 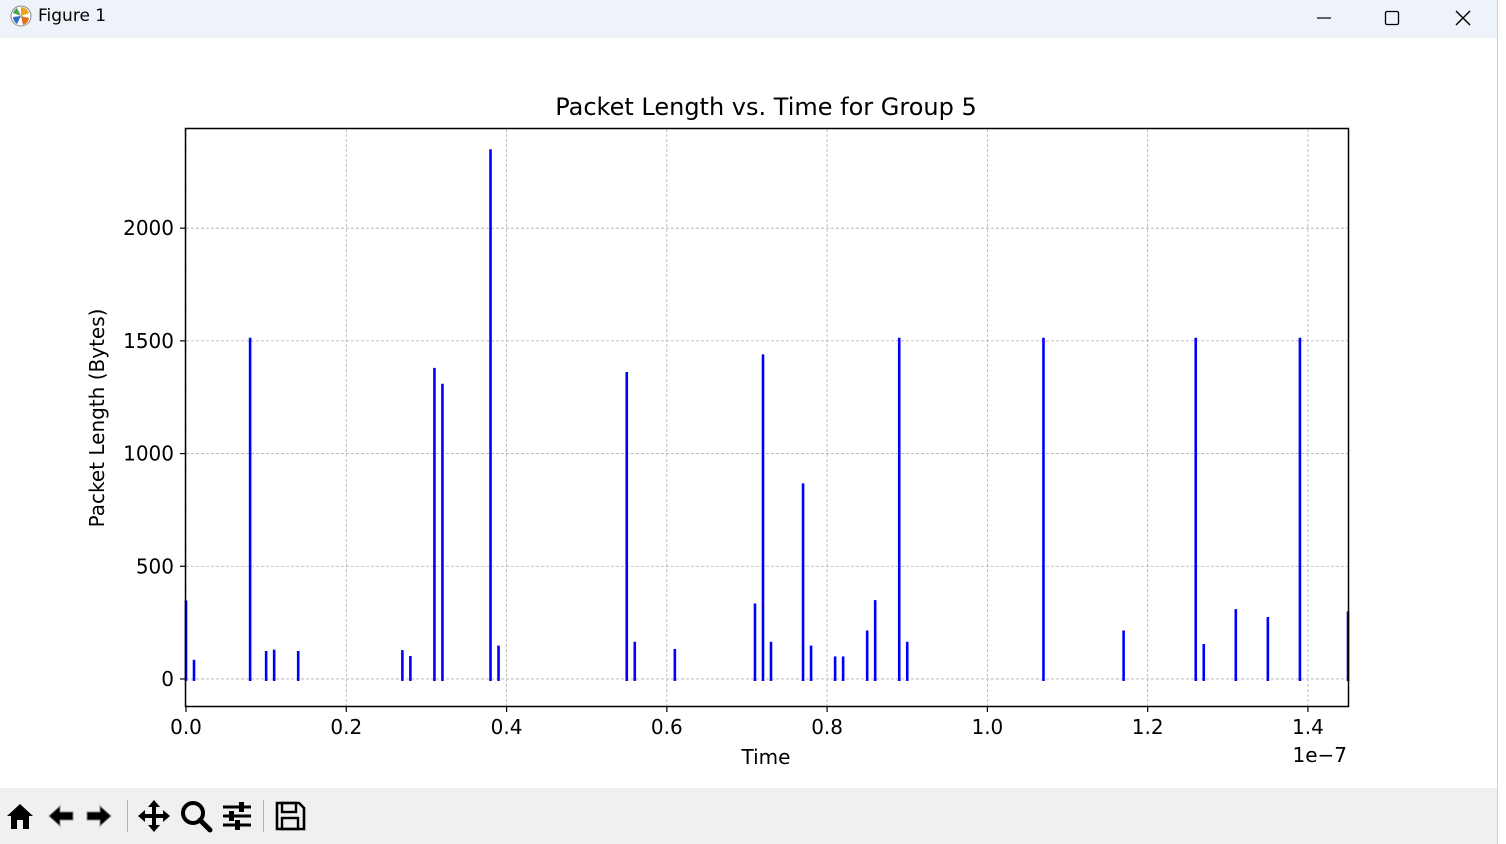 What do you see at coordinates (72, 16) in the screenshot?
I see `window-title: Figure 1` at bounding box center [72, 16].